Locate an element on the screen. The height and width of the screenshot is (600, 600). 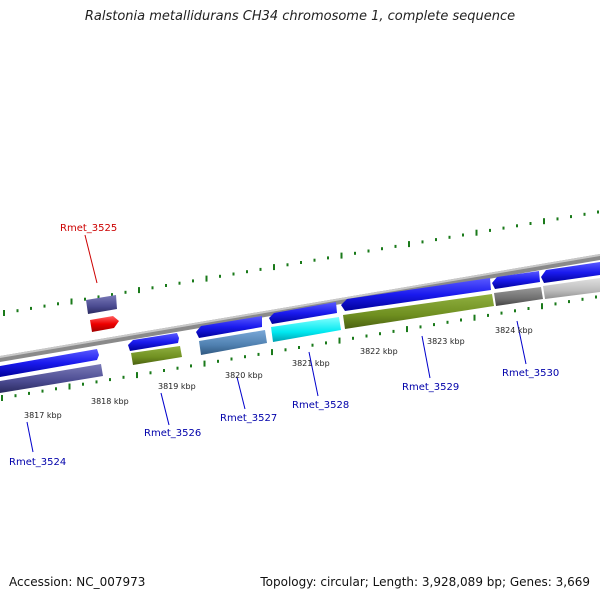
scale-label: 3820 kbp is located at coordinates (244, 375).